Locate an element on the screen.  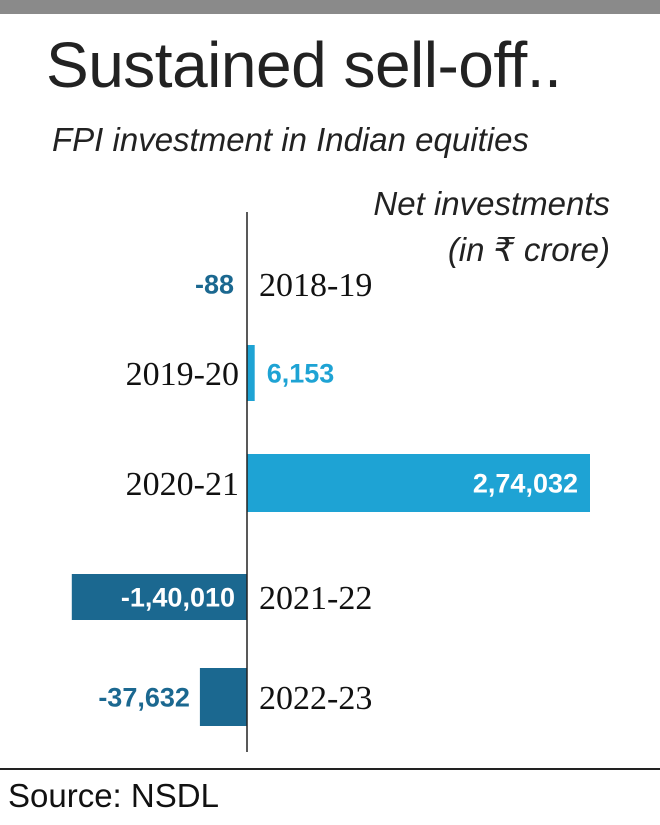
value-label-2020-21: 2,74,032 is located at coordinates (525, 484).